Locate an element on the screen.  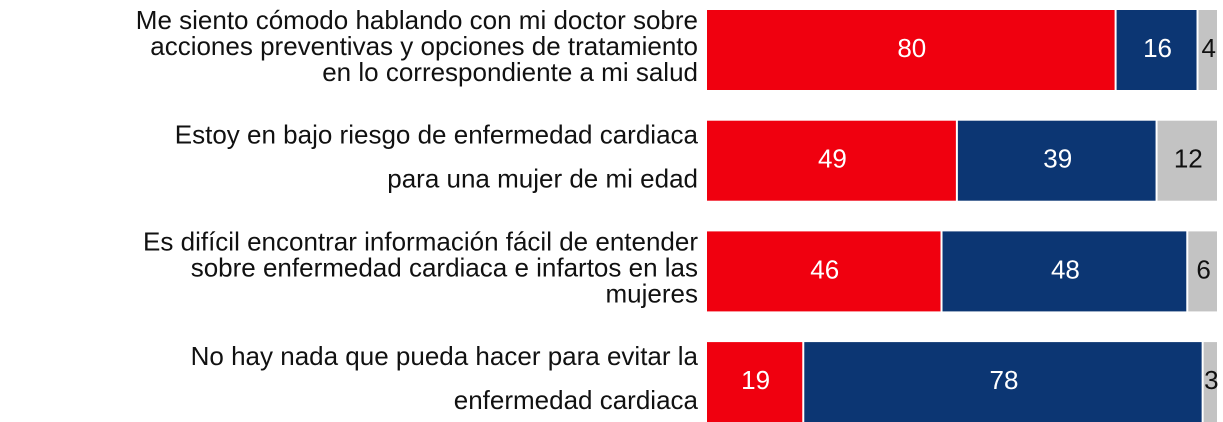
value-label: 78 is located at coordinates (1003, 380).